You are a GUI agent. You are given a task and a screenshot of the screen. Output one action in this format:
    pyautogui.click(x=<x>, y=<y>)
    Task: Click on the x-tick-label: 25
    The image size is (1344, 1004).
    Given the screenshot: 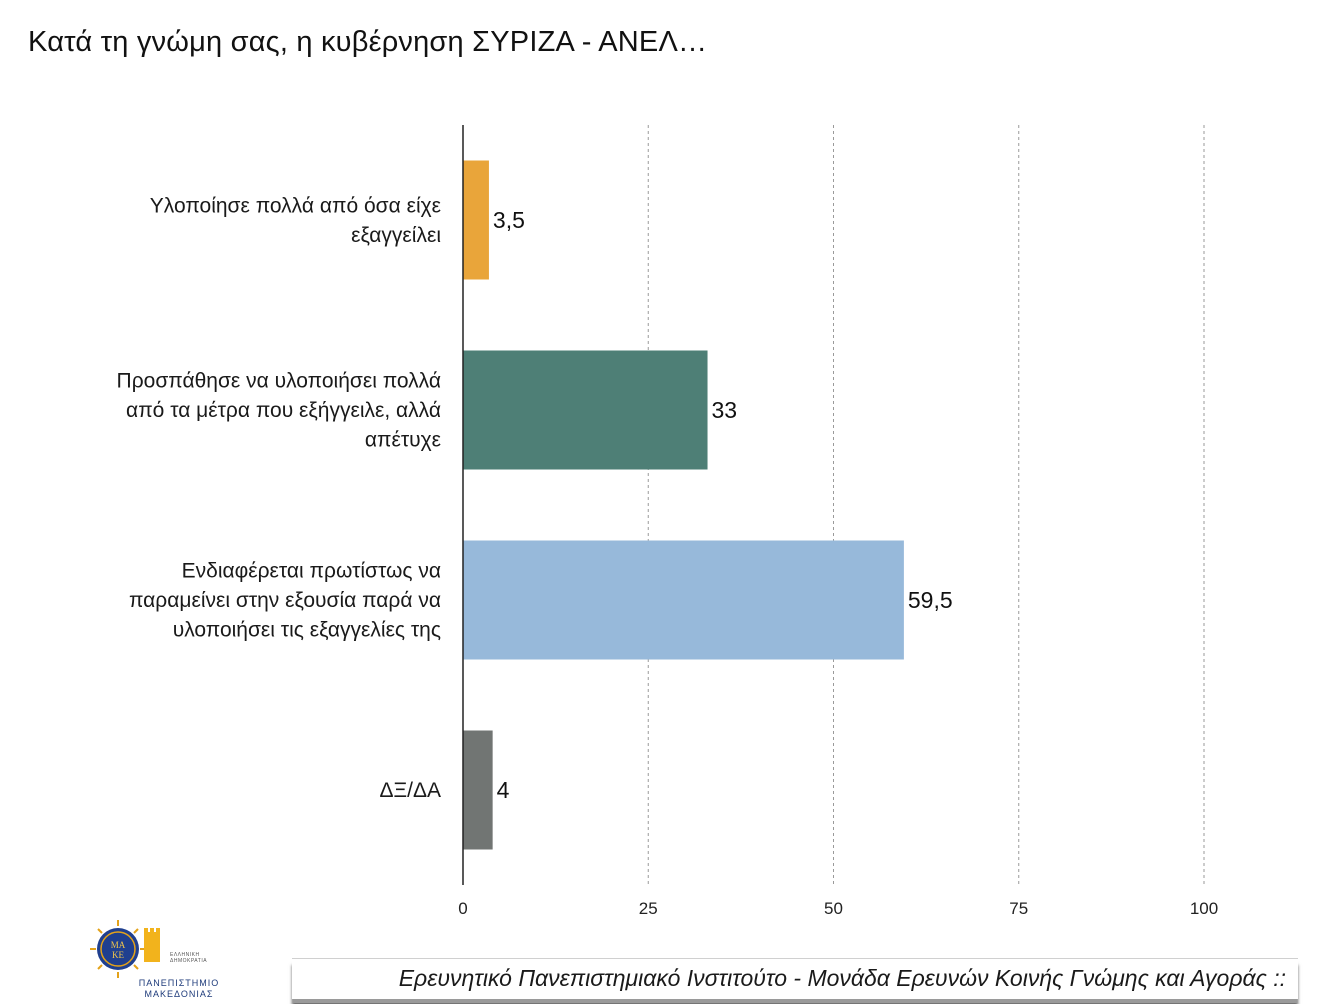 What is the action you would take?
    pyautogui.click(x=648, y=908)
    